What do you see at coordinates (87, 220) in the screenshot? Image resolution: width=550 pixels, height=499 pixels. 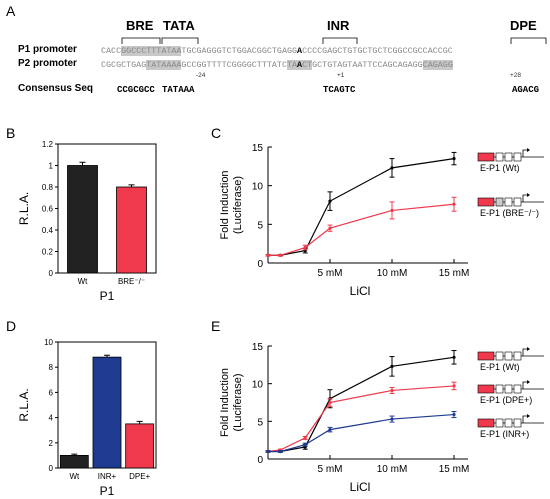 I see `chart-b-relative-luciferase: 0 0.2 0.4 0.6 0.8 1 1.2 Wt BRE⁻/⁻P1 R.L.A.` at bounding box center [87, 220].